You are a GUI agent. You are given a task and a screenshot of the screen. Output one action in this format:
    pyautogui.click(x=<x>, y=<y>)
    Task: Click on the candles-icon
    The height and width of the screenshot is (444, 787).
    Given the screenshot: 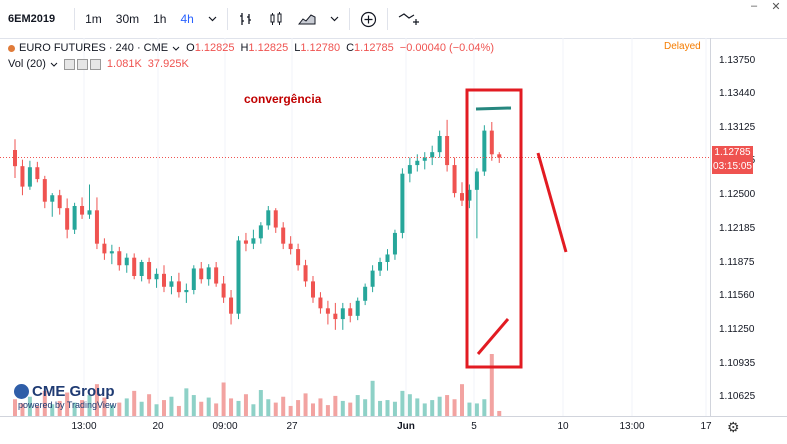 What is the action you would take?
    pyautogui.click(x=276, y=19)
    